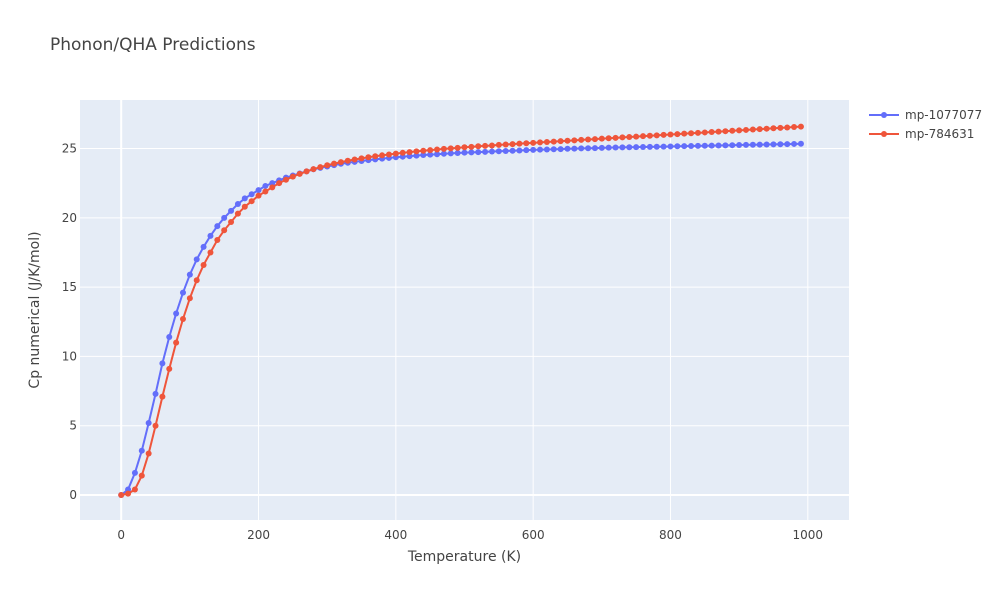 The width and height of the screenshot is (1000, 600). Describe the element at coordinates (925, 124) in the screenshot. I see `legend: mp-1077077 mp-784631` at that location.